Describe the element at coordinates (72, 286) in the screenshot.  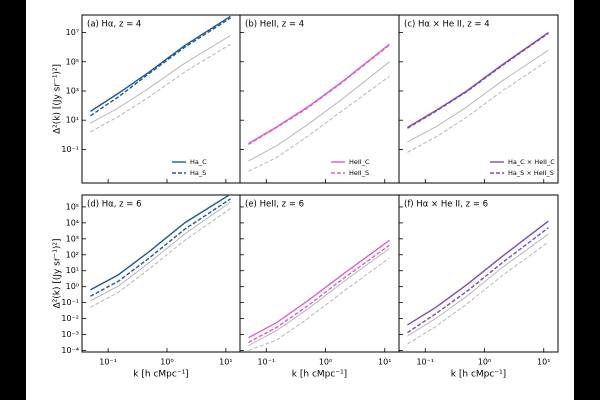
I see `y-tick-label: 10⁰` at that location.